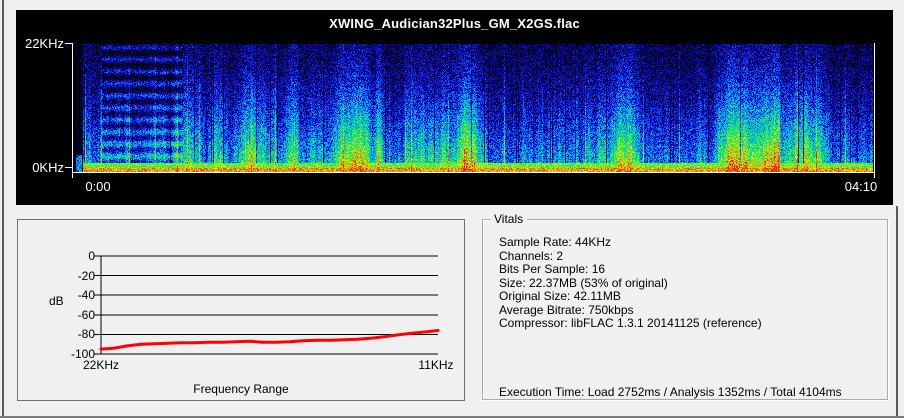  Describe the element at coordinates (897, 312) in the screenshot. I see `window-border-right` at that location.